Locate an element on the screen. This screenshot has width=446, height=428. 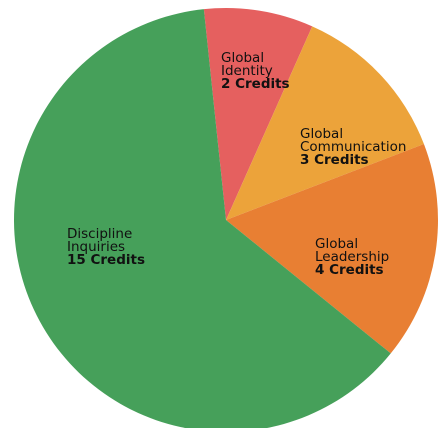
category-label: Global Identity is located at coordinates (247, 64).